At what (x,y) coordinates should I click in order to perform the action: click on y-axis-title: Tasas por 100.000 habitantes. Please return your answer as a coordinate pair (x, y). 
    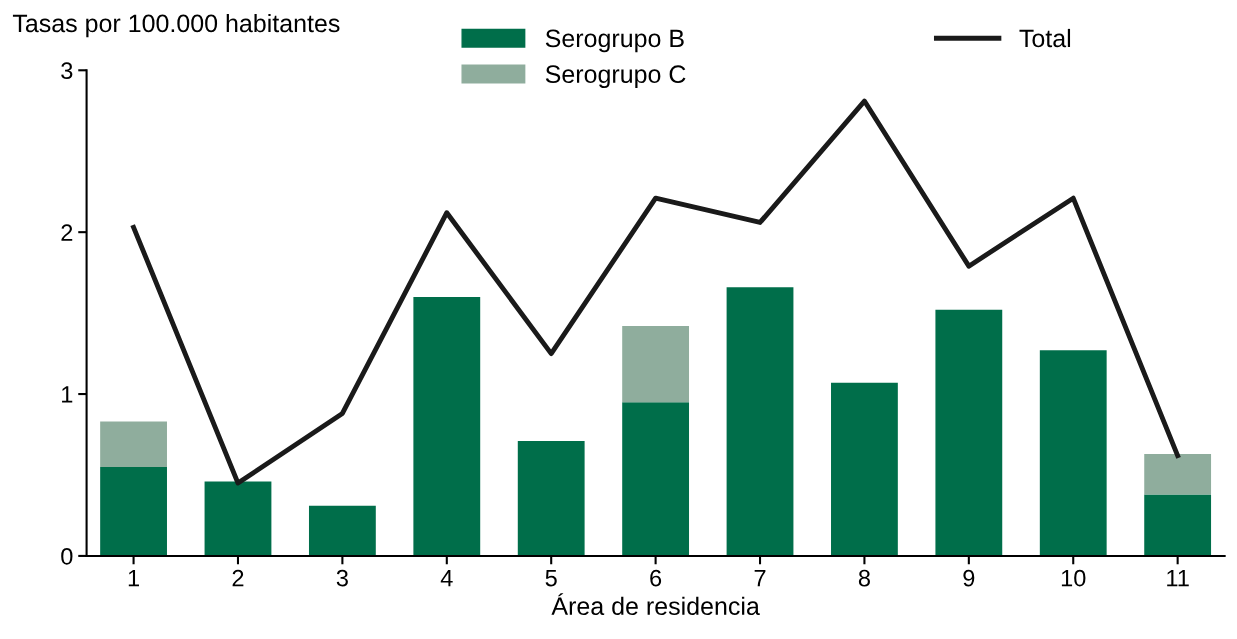
    Looking at the image, I should click on (176, 25).